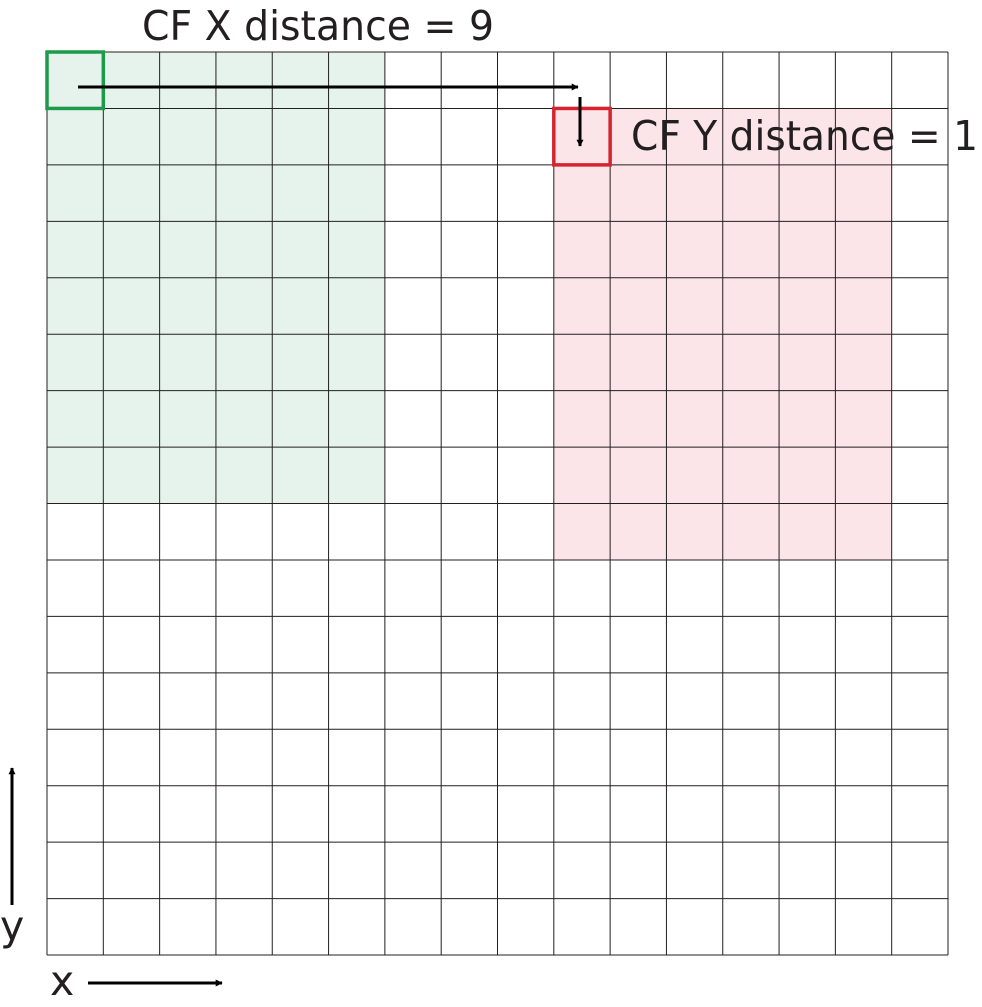 The width and height of the screenshot is (982, 1007). I want to click on green-origin-cell, so click(75, 80).